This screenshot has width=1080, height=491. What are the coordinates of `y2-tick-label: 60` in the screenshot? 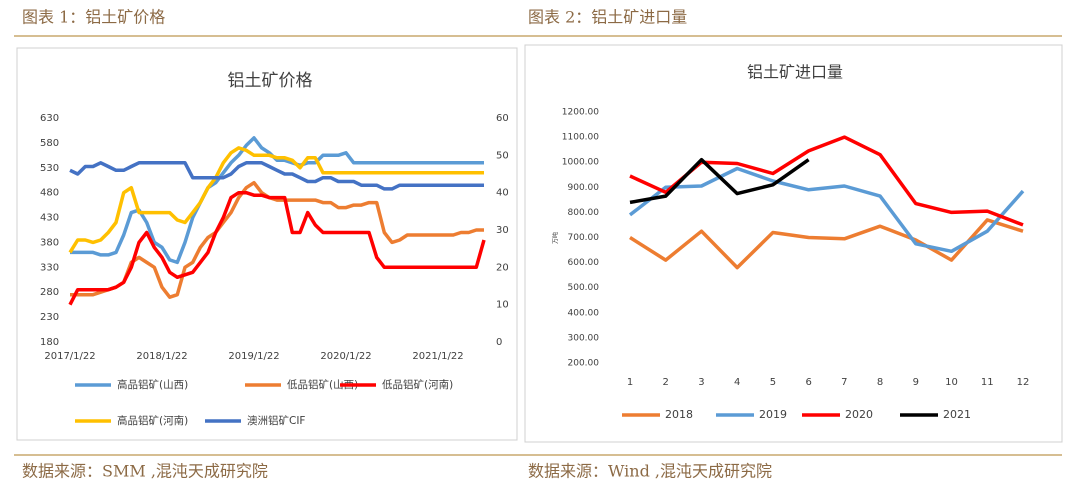 It's located at (502, 118).